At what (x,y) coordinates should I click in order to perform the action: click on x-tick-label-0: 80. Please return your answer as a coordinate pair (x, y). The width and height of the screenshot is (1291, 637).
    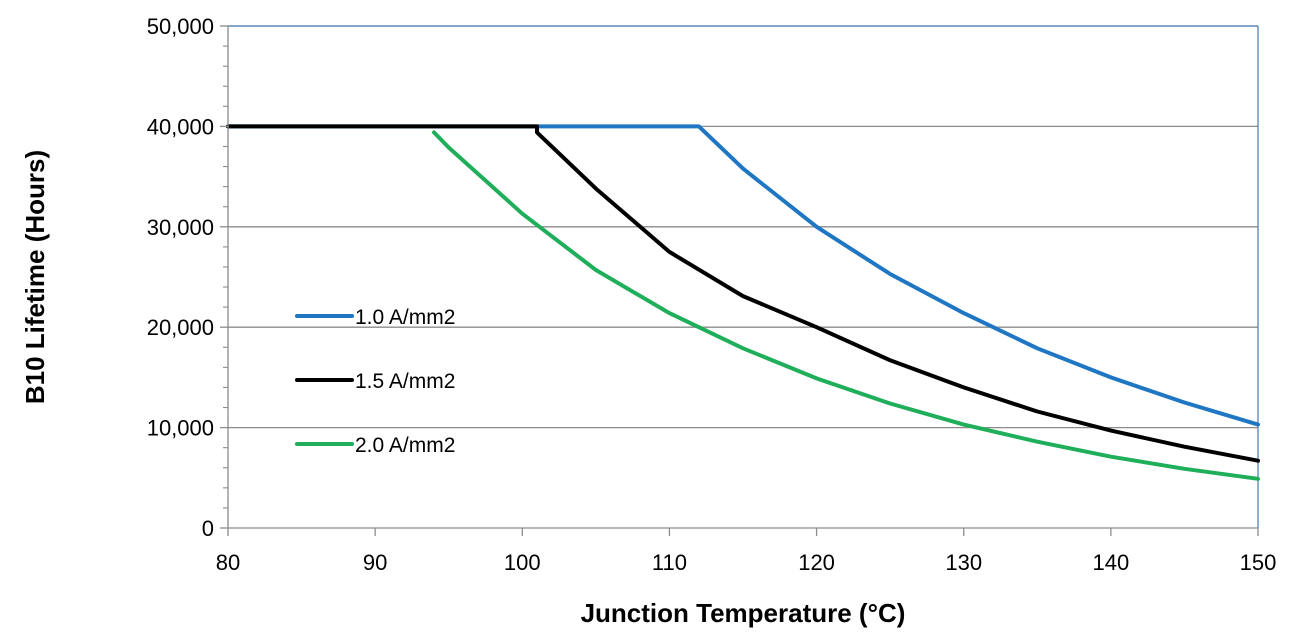
    Looking at the image, I should click on (228, 562).